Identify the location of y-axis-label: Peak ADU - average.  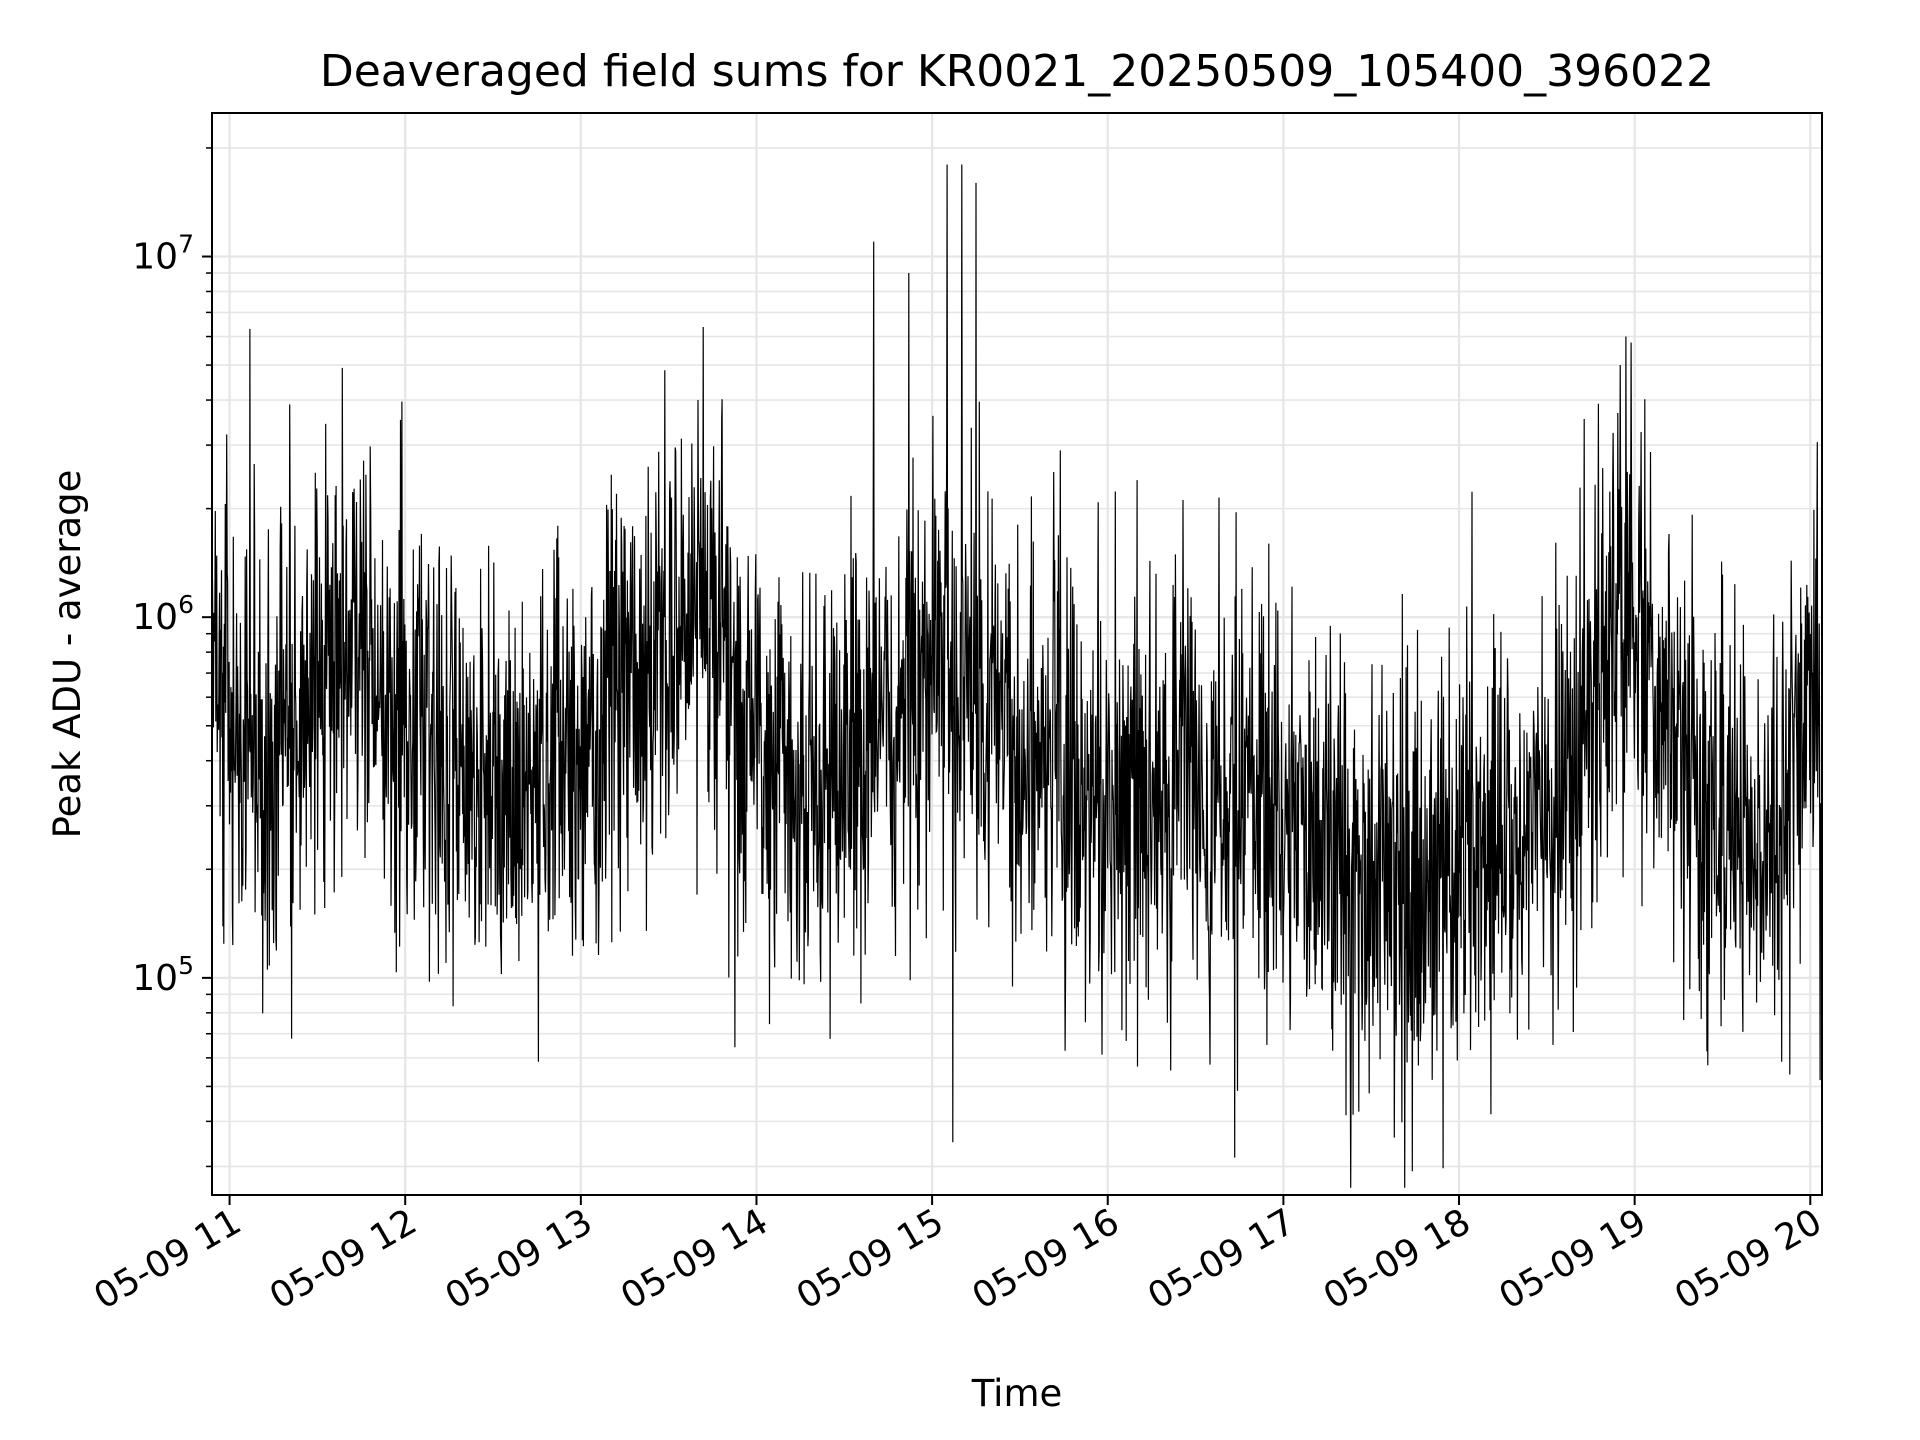
(67, 654).